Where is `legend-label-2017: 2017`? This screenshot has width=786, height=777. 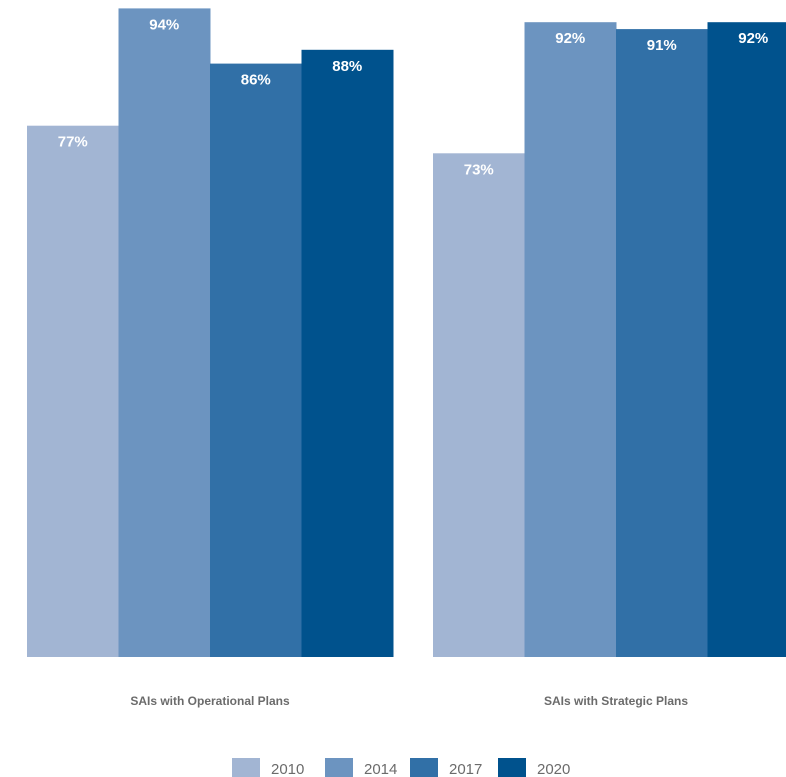
legend-label-2017: 2017 is located at coordinates (465, 769).